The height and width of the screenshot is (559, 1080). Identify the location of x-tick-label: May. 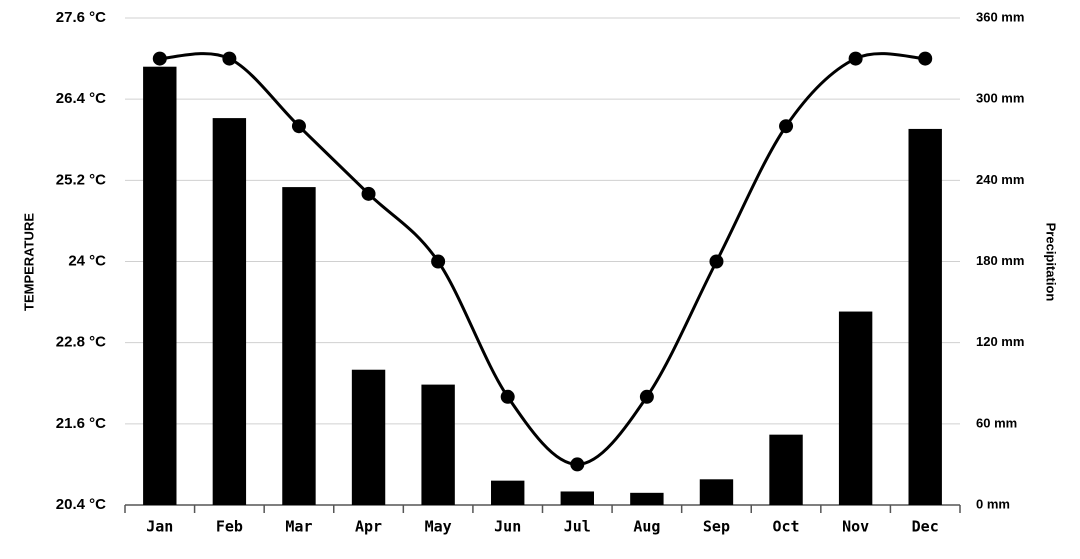
(438, 527).